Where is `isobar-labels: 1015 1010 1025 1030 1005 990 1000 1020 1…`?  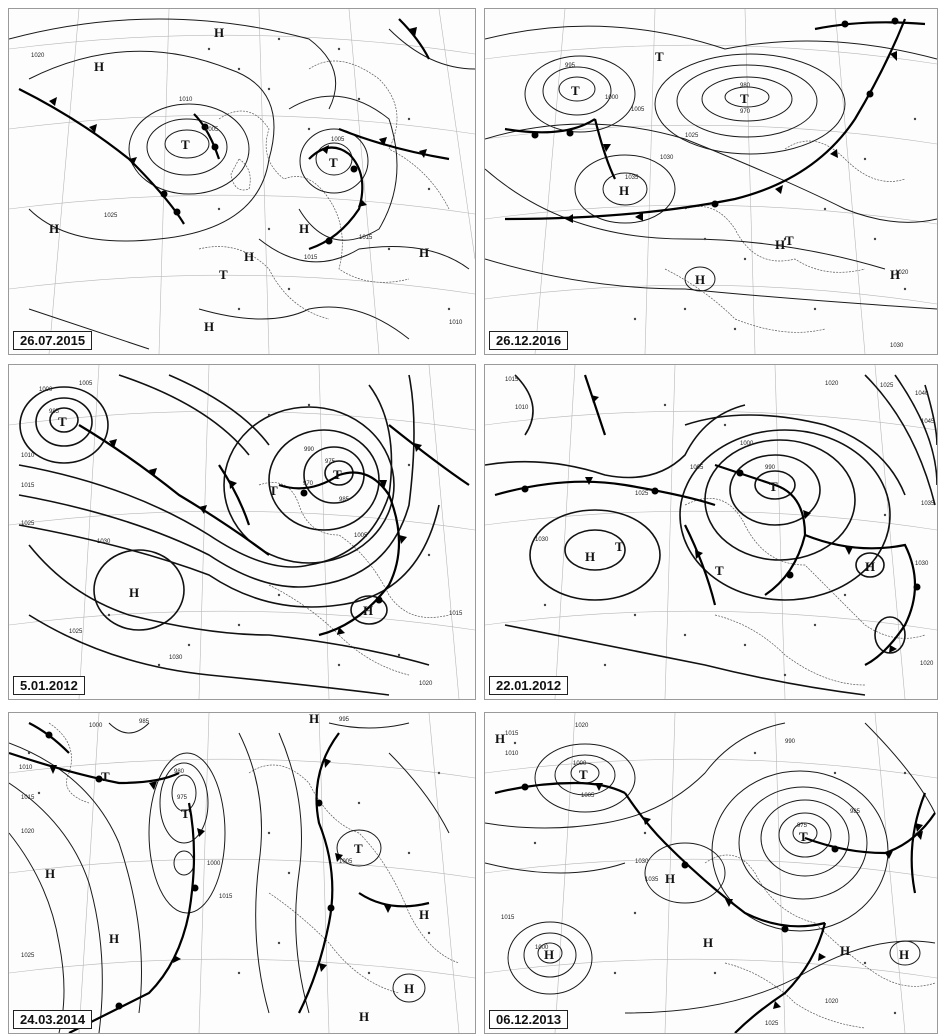 isobar-labels: 1015 1010 1025 1030 1005 990 1000 1020 1… is located at coordinates (720, 522).